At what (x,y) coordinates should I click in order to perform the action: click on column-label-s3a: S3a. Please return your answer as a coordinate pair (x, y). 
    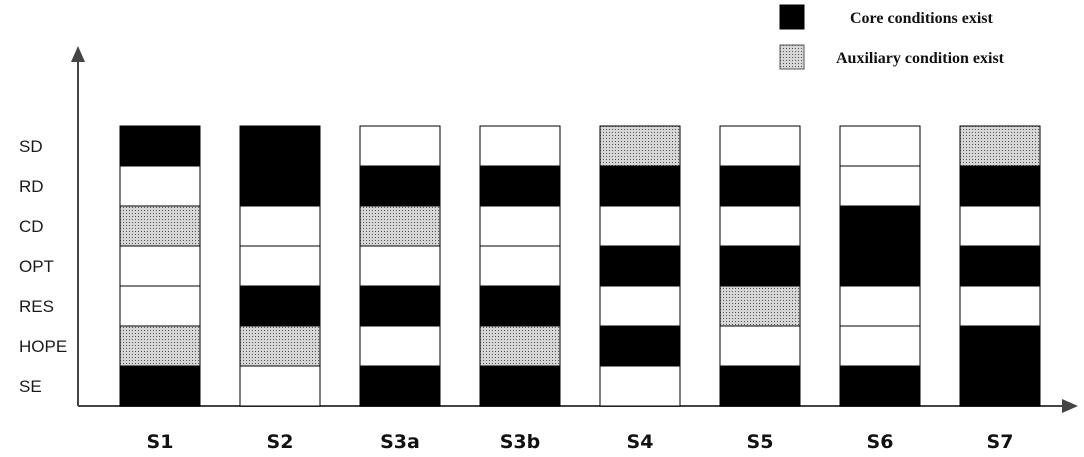
    Looking at the image, I should click on (400, 442).